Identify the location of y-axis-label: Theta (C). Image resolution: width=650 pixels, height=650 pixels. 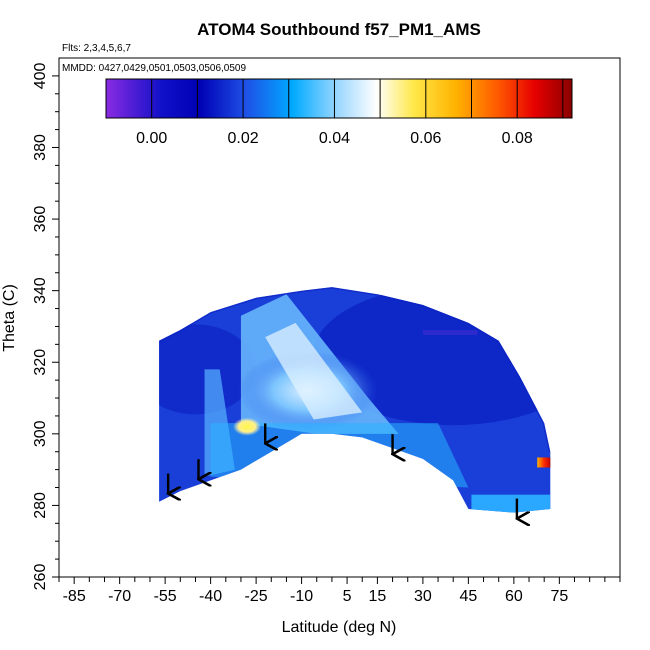
(9, 318).